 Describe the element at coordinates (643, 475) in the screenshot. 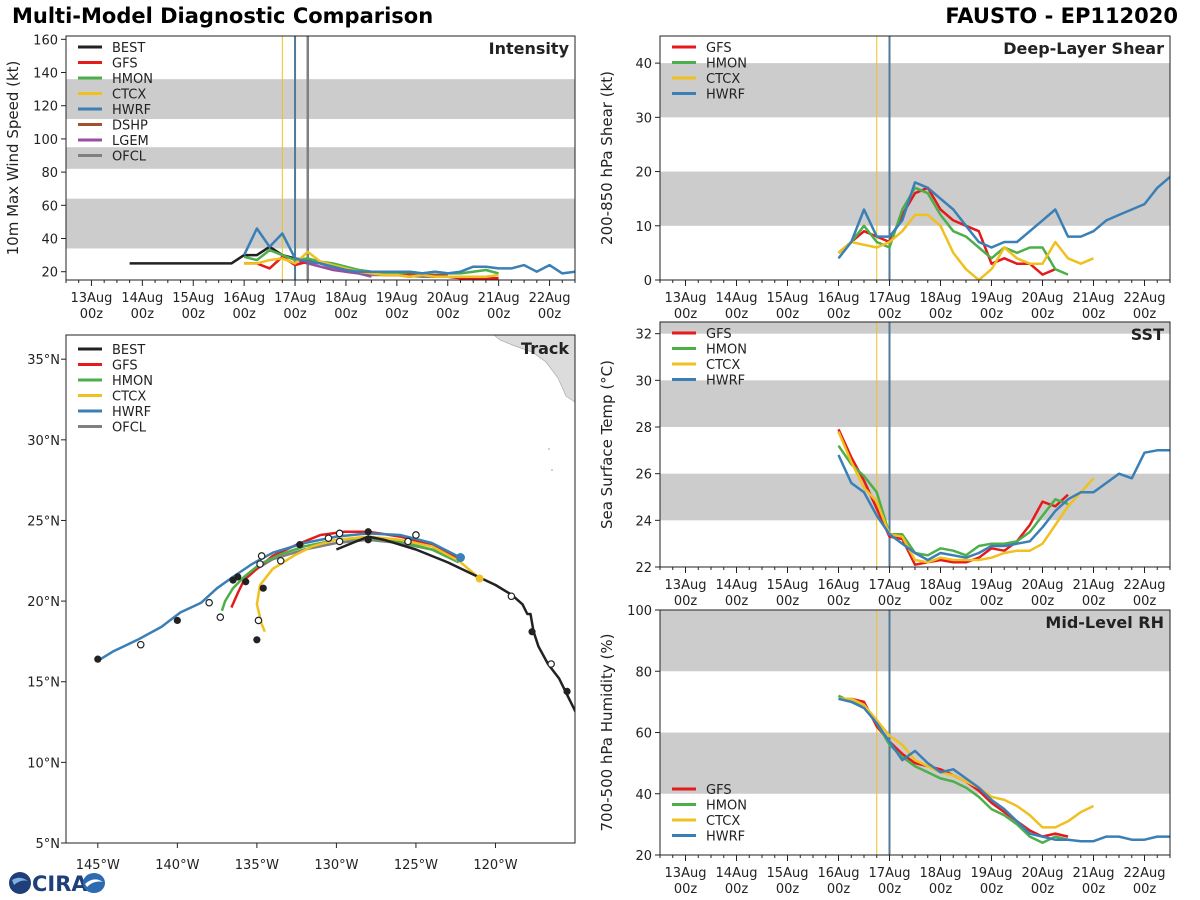

I see `sst-ytick-label: 26` at that location.